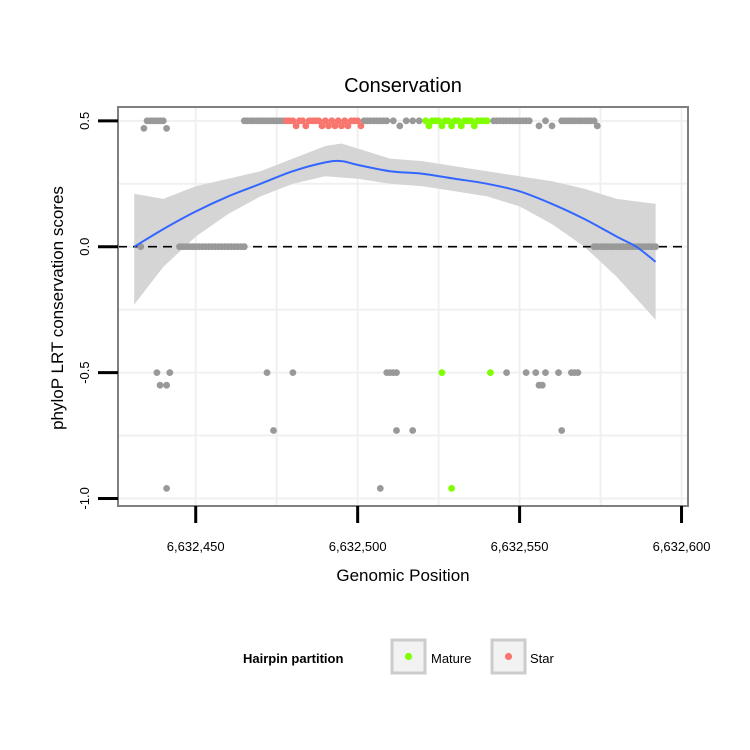 Image resolution: width=750 pixels, height=750 pixels. Describe the element at coordinates (430, 656) in the screenshot. I see `legend-entry-mature: Mature` at that location.